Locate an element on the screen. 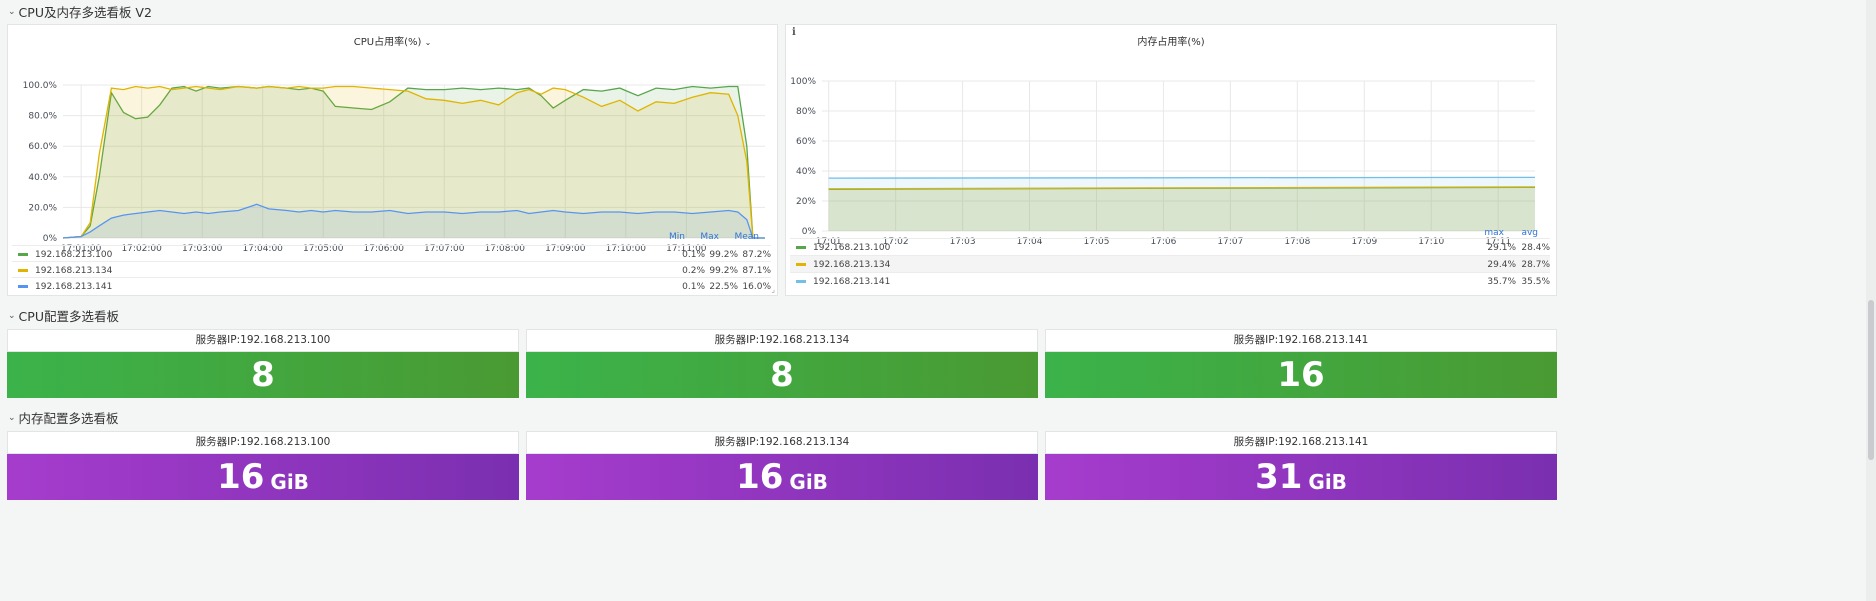 The width and height of the screenshot is (1876, 601). info-icon: i is located at coordinates (794, 32).